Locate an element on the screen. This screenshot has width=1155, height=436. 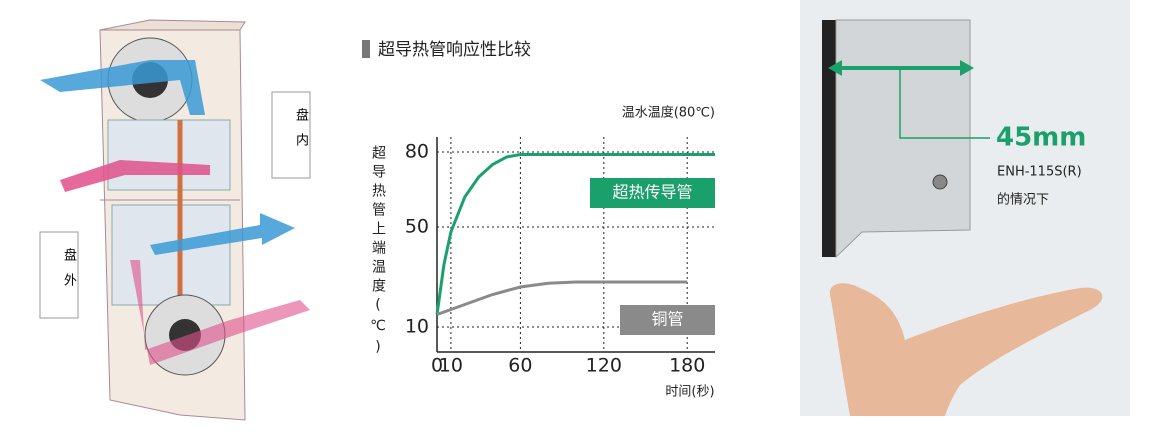
device-frame is located at coordinates (829, 138).